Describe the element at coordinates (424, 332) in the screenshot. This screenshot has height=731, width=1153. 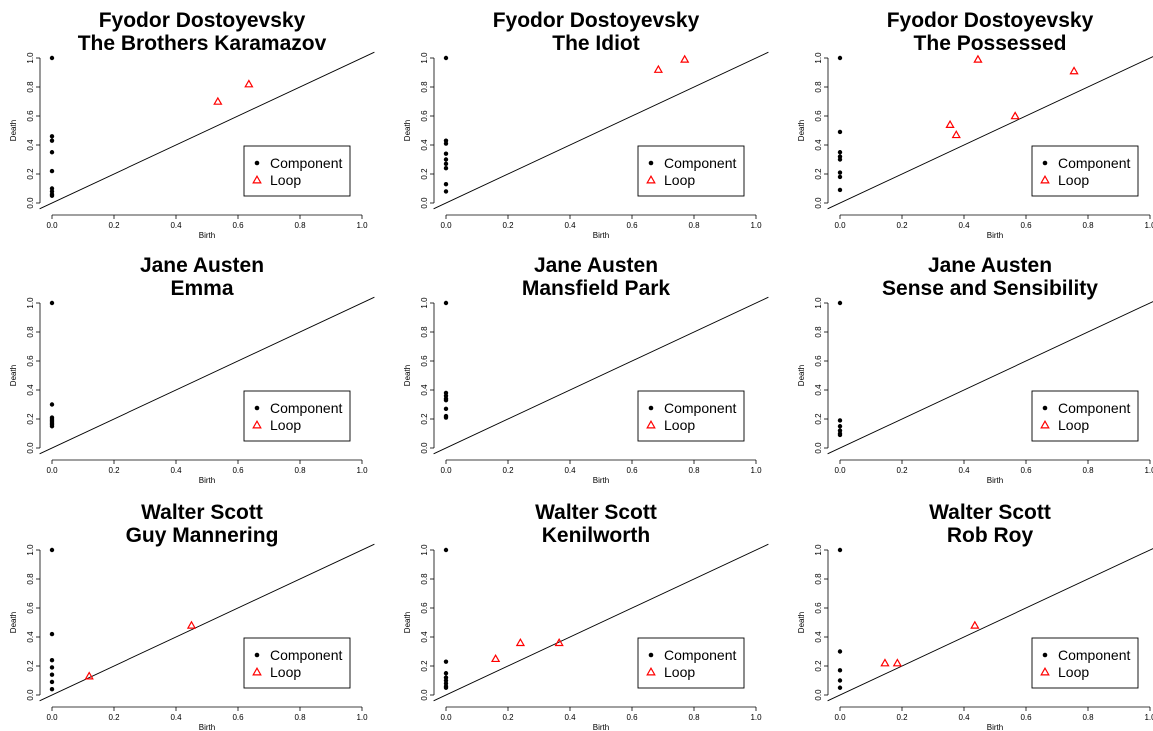
I see `y-tick-label: 0.8` at that location.